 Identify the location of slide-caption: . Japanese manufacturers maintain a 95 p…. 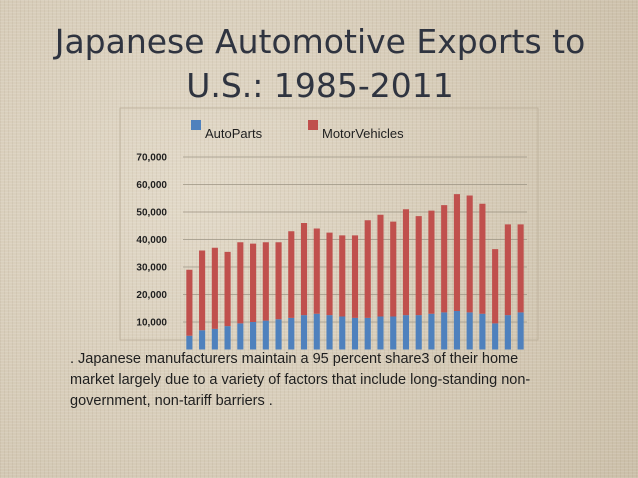
(300, 380).